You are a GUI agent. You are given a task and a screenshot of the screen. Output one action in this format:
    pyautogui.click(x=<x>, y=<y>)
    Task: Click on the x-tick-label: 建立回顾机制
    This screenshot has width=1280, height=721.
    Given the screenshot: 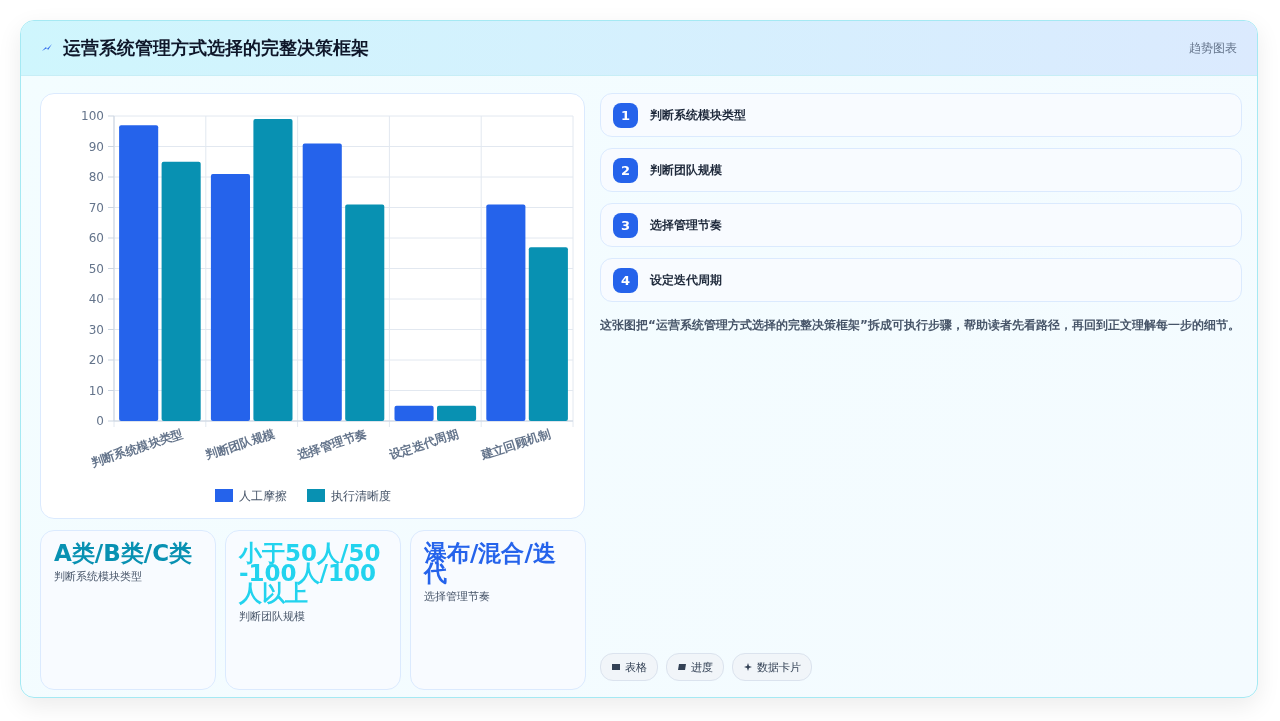 What is the action you would take?
    pyautogui.click(x=515, y=444)
    